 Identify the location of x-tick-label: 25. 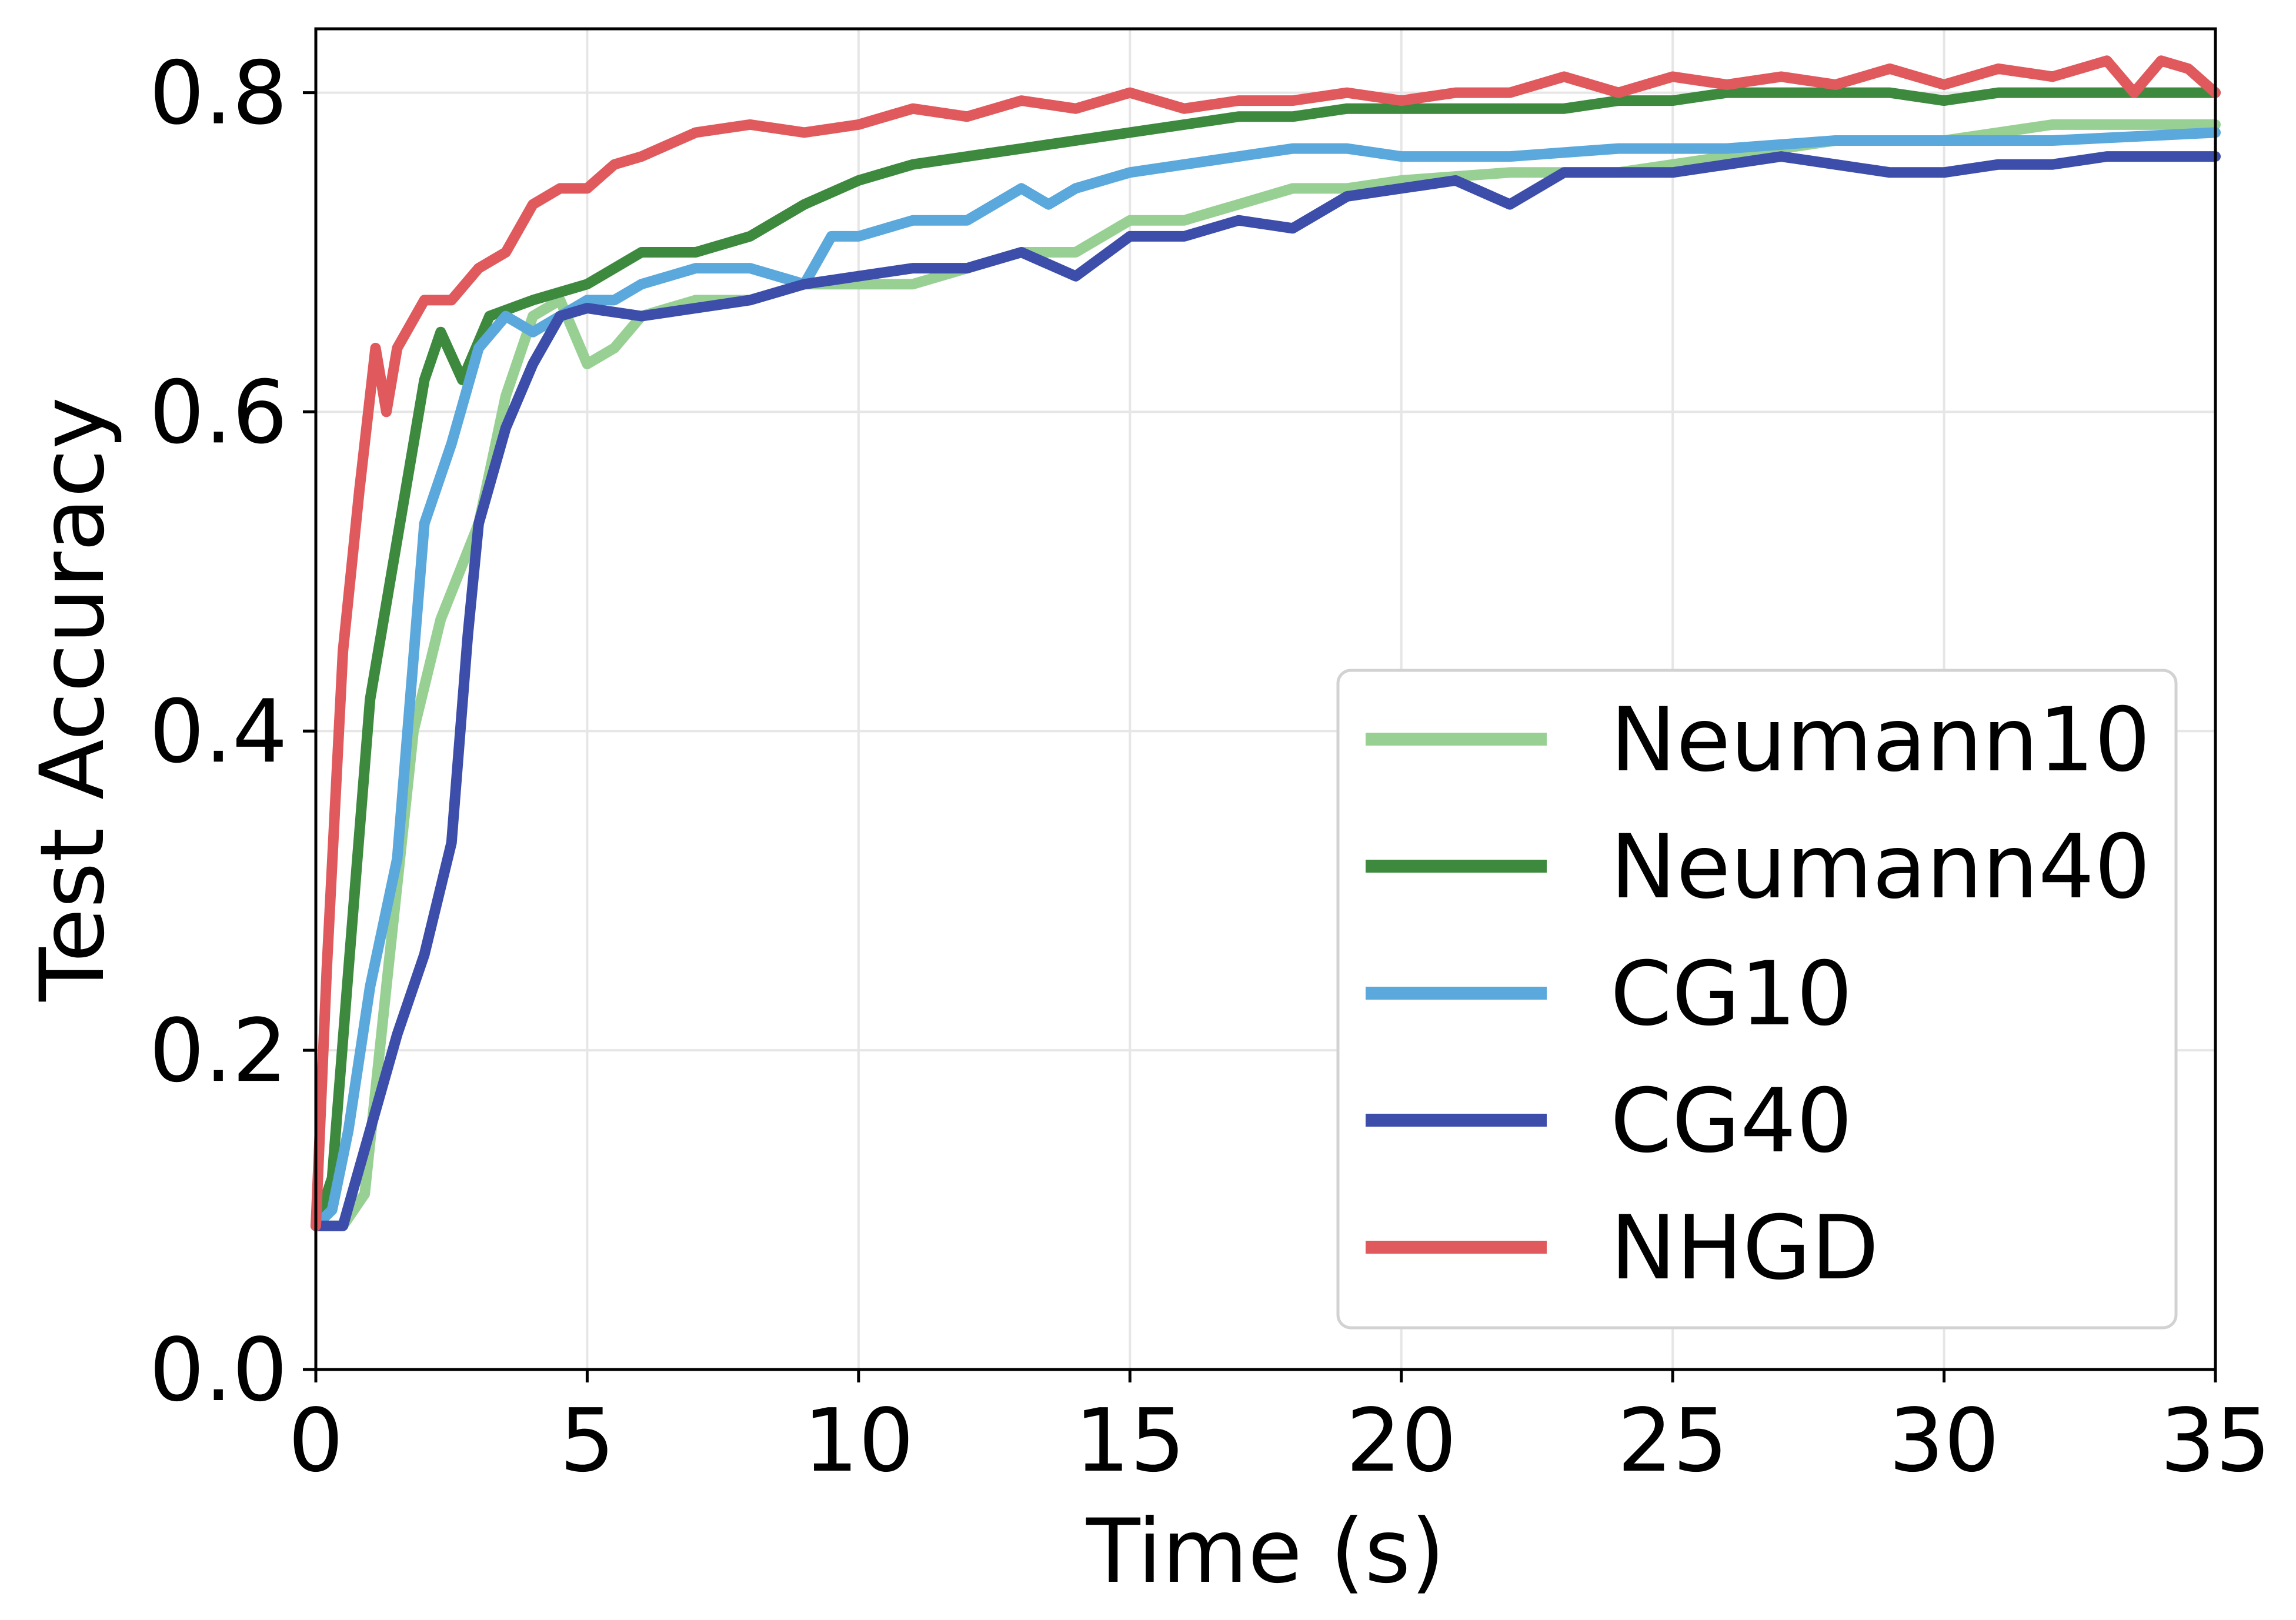
(1672, 1440).